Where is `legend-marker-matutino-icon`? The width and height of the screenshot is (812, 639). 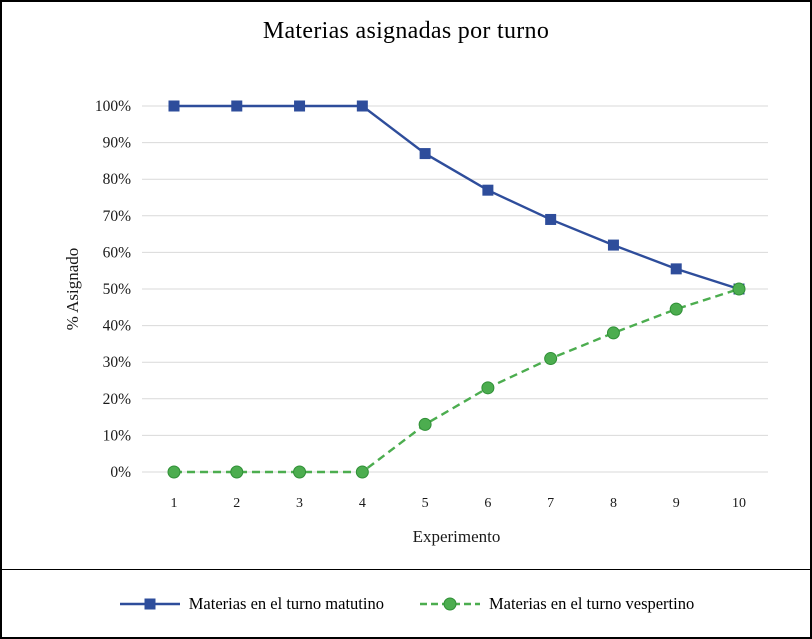 legend-marker-matutino-icon is located at coordinates (149, 603).